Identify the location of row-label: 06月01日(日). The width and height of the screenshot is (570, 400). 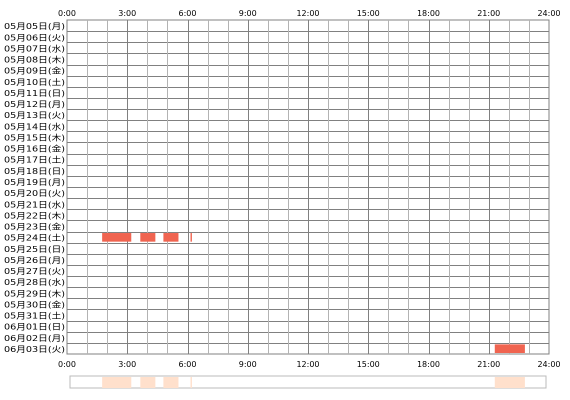
(34, 327).